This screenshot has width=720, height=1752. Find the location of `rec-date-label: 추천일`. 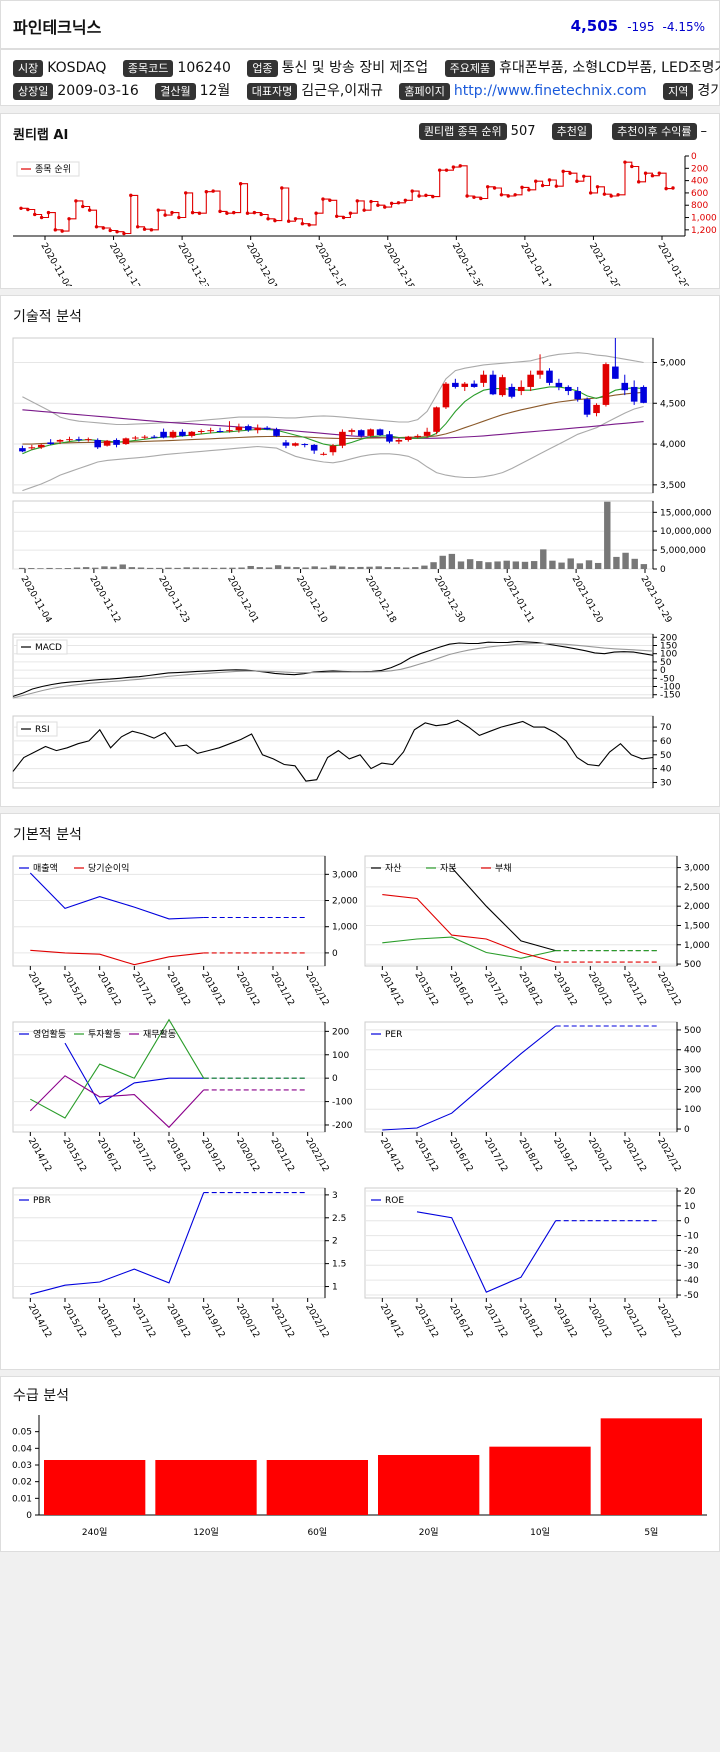

rec-date-label: 추천일 is located at coordinates (572, 131).